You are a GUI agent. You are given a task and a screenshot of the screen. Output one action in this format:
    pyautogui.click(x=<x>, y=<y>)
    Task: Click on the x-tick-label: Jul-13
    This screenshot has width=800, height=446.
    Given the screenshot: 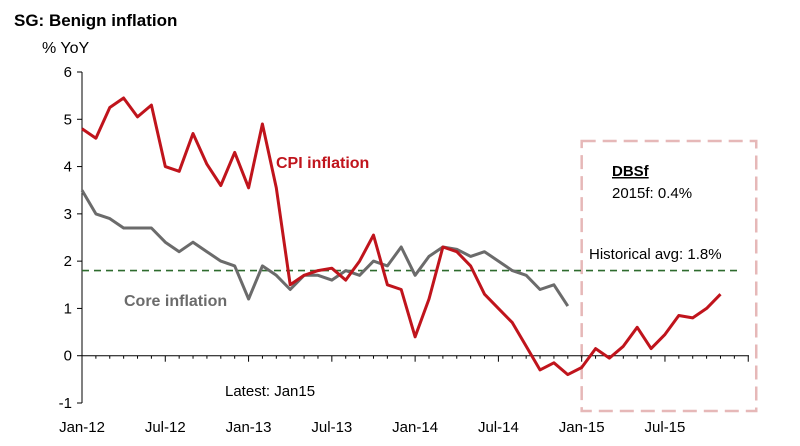 What is the action you would take?
    pyautogui.click(x=331, y=427)
    